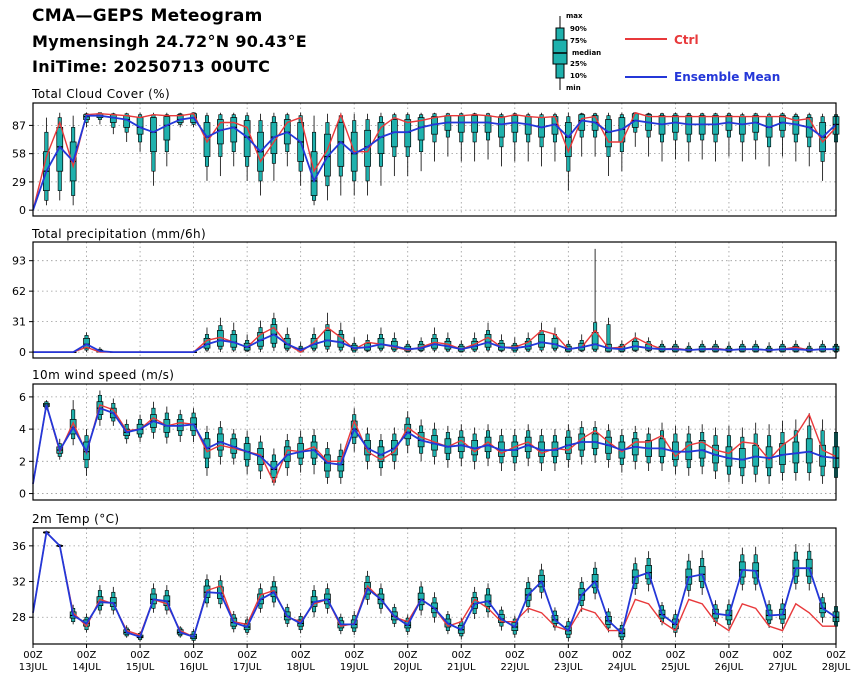  I want to click on legend-ctrl-label: Ctrl, so click(686, 40).